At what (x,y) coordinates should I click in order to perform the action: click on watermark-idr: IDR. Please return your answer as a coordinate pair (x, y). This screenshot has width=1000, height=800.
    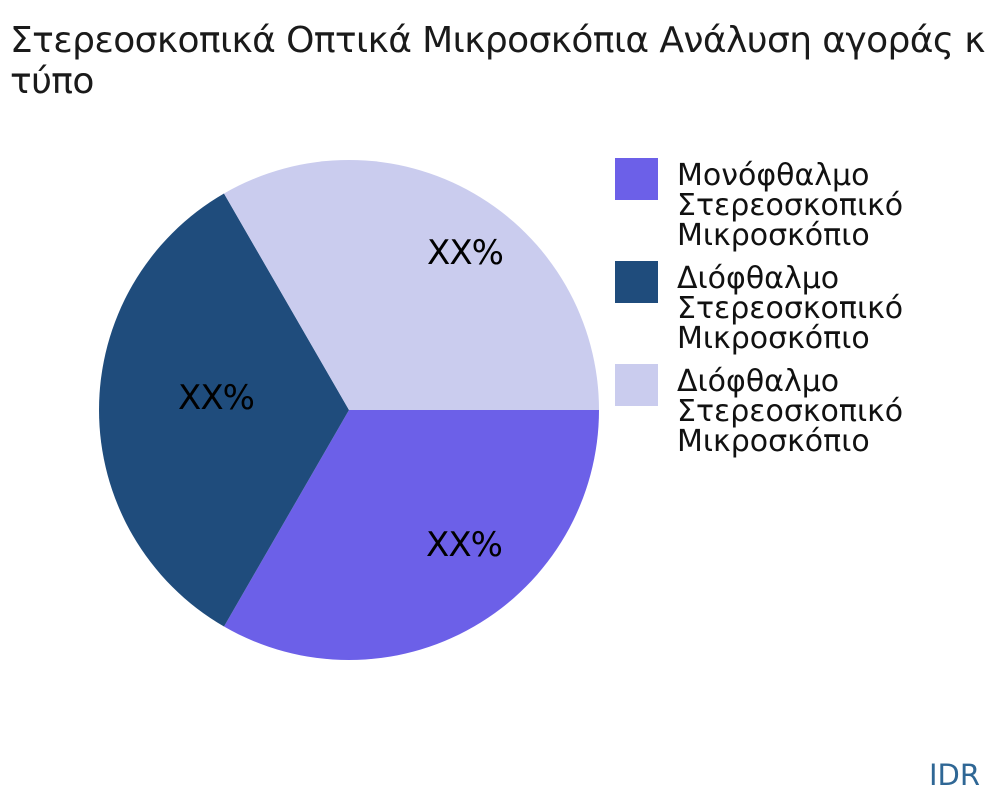
    Looking at the image, I should click on (954, 775).